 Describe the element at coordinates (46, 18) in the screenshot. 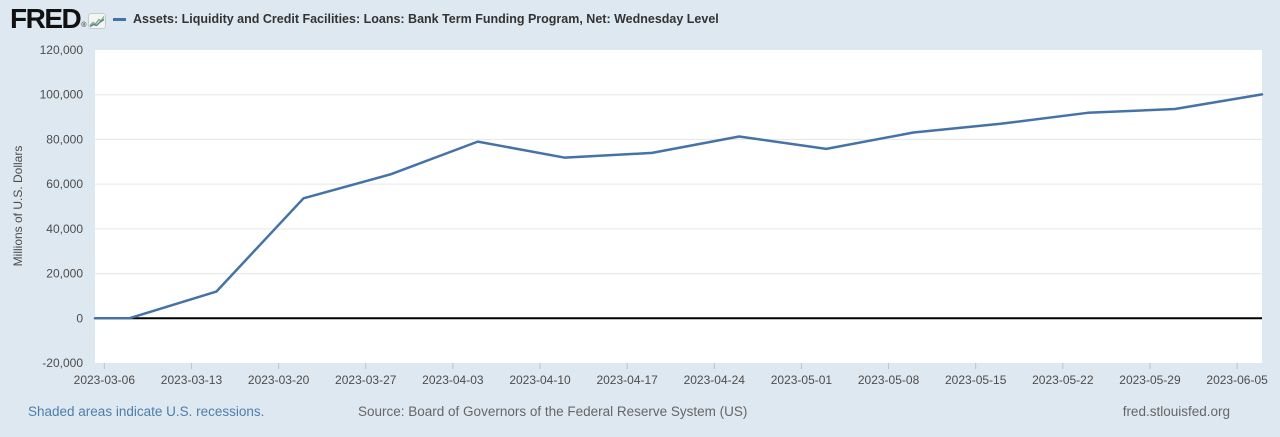

I see `fred-logo-text: FRED` at that location.